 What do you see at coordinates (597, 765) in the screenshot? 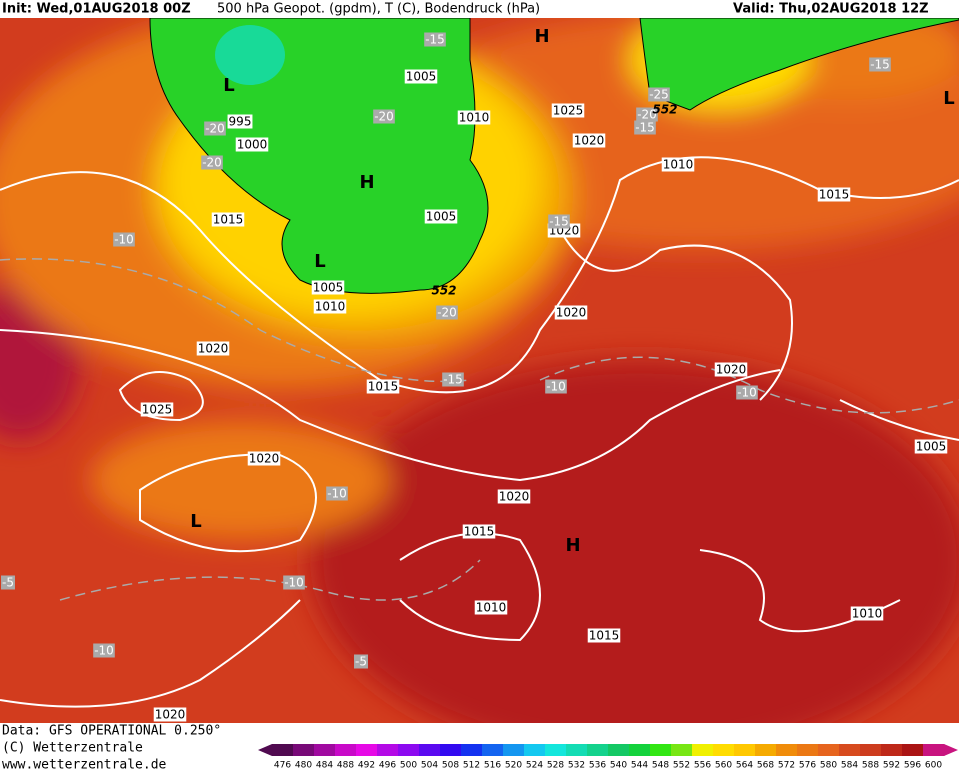
I see `colorbar-tick-label: 536` at bounding box center [597, 765].